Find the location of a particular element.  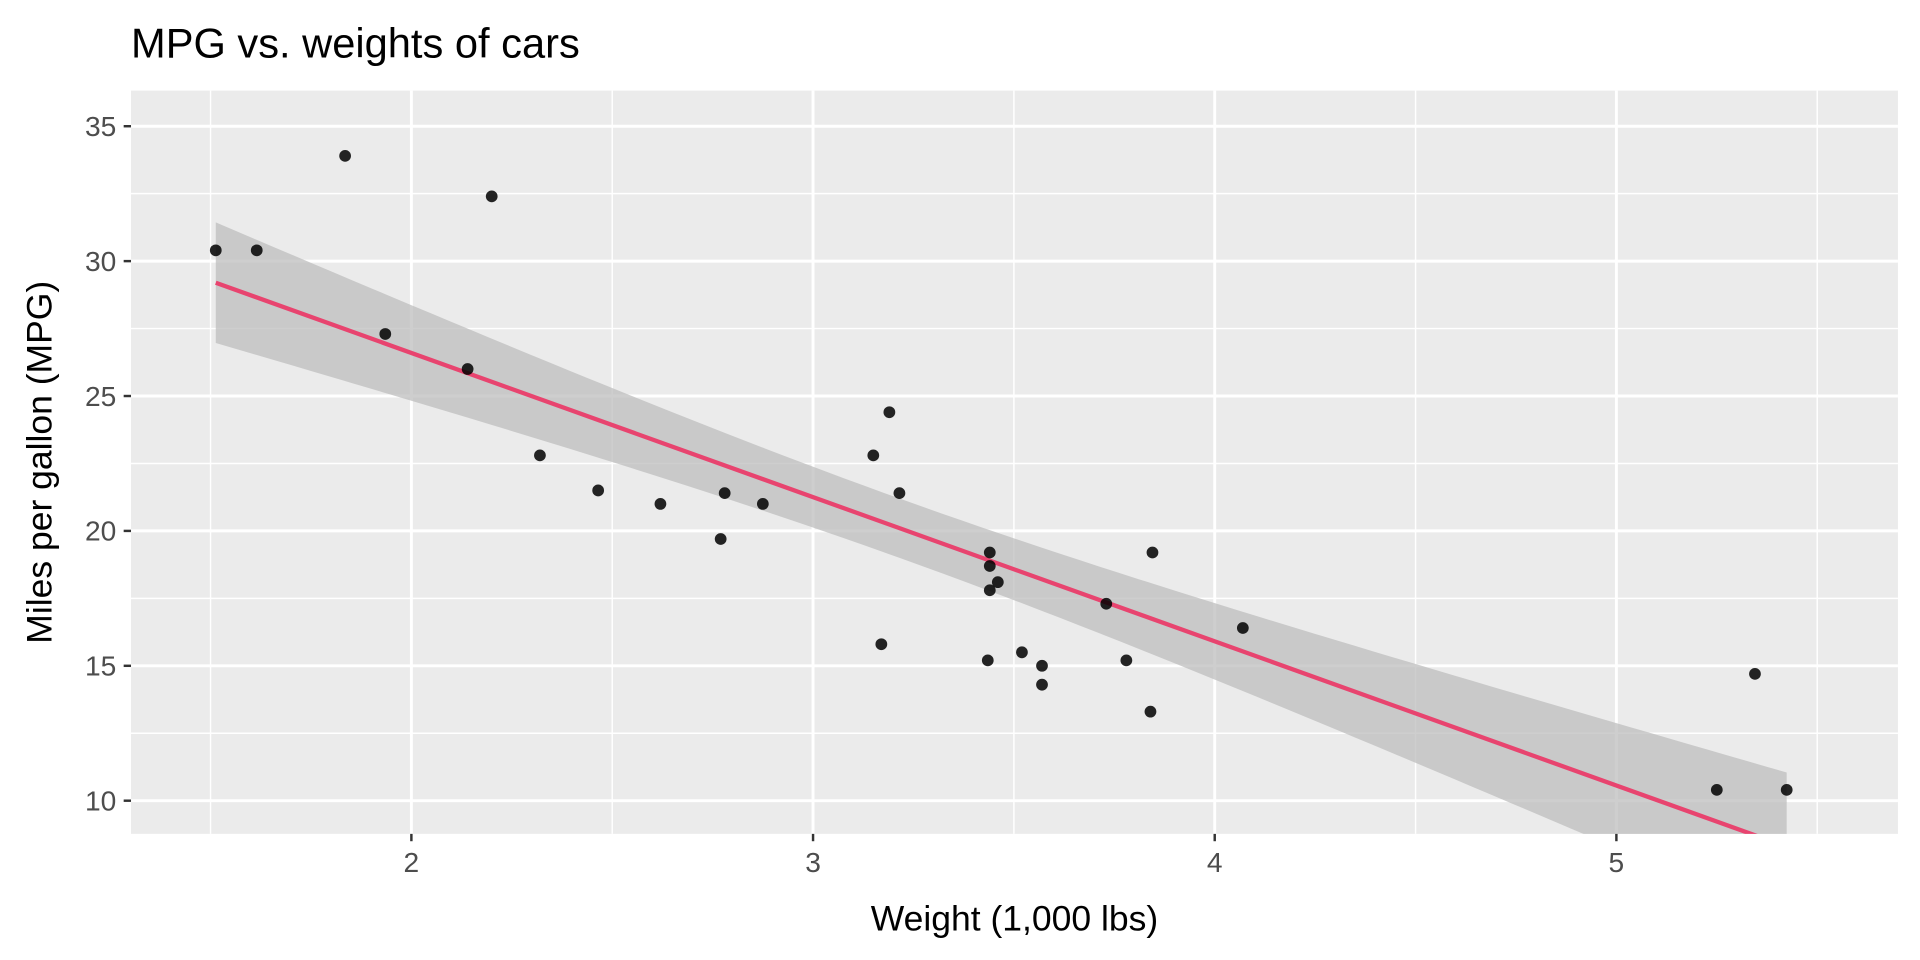

y-tick-label: 10 is located at coordinates (100, 800).